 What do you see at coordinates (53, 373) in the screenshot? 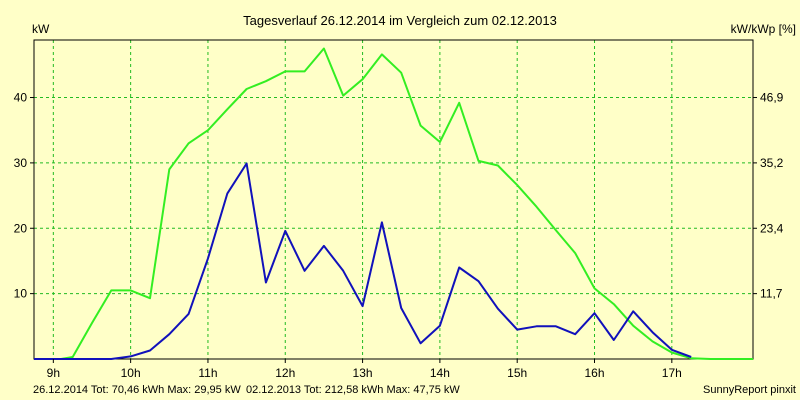
I see `x-tick-label: 9h` at bounding box center [53, 373].